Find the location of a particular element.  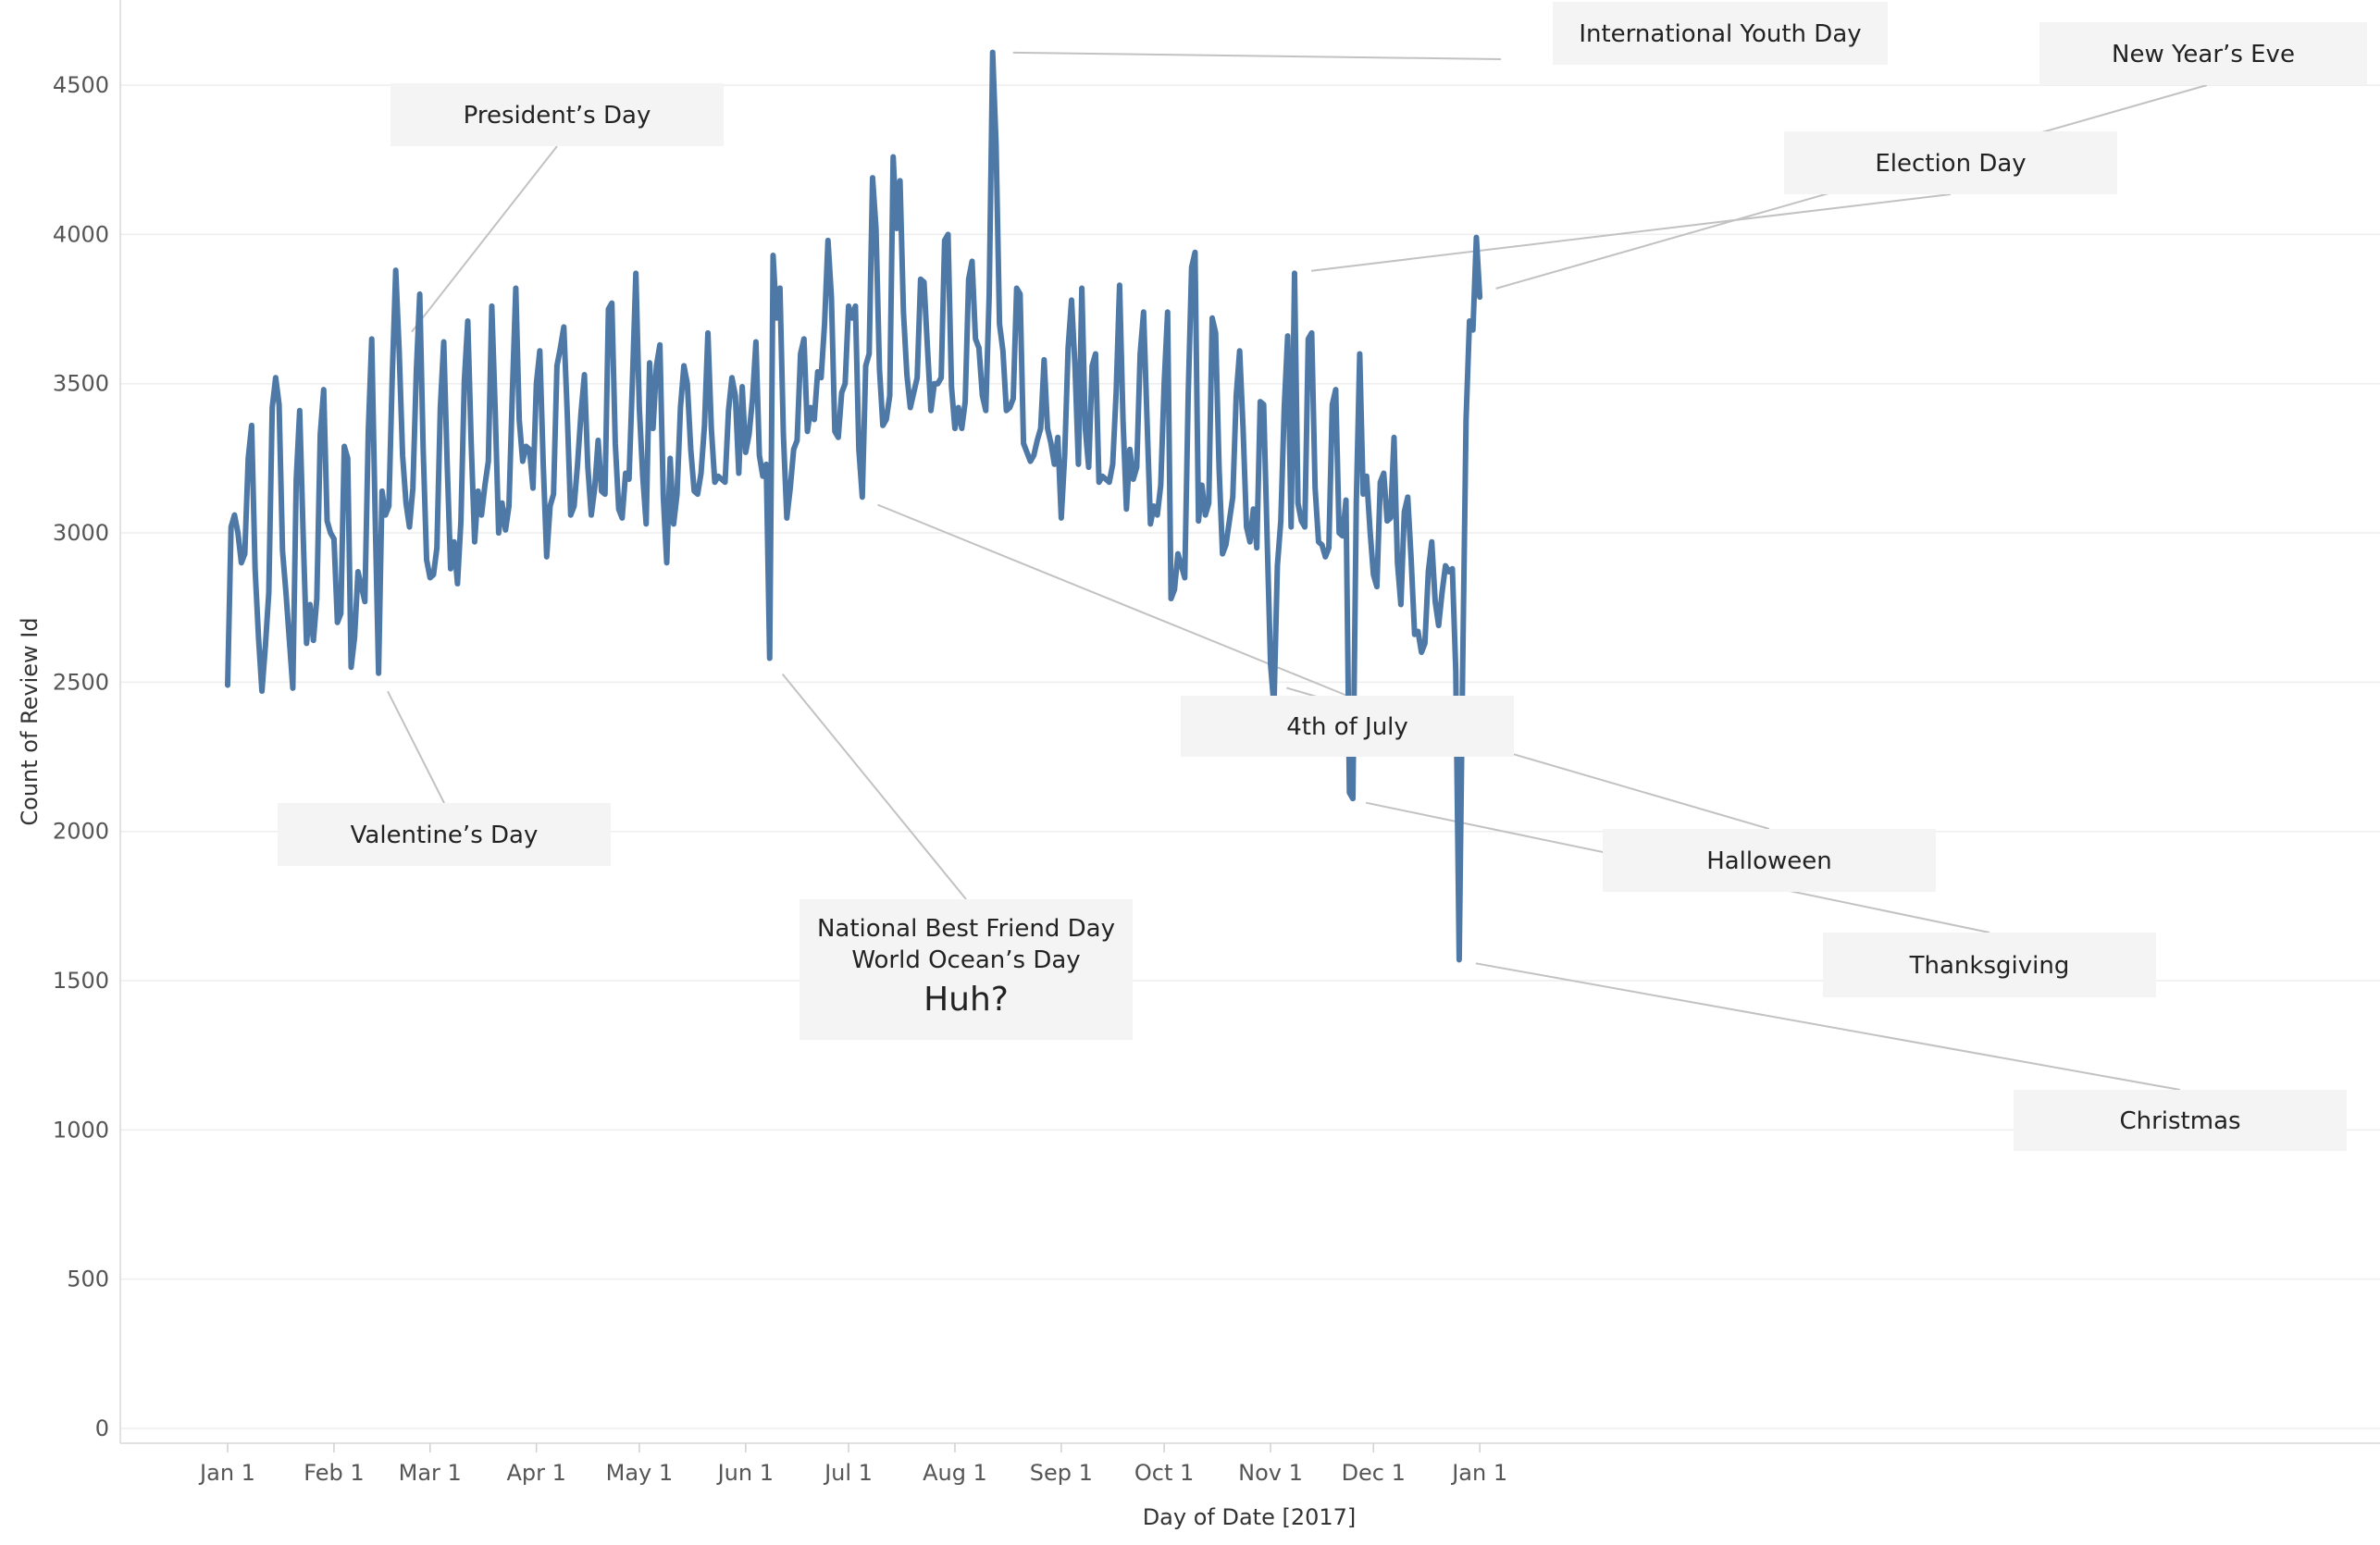

international-youth-day-annotation-box is located at coordinates (1720, 33).